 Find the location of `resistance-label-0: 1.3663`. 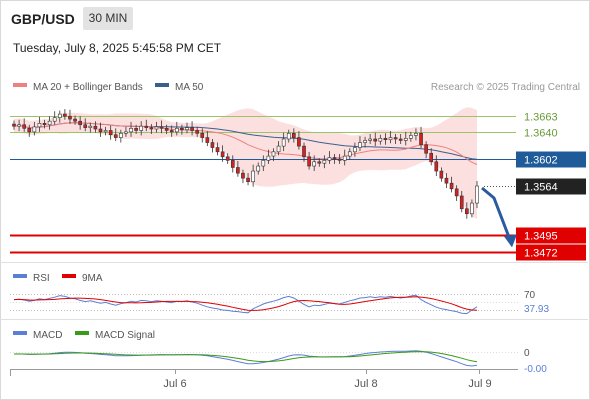

resistance-label-0: 1.3663 is located at coordinates (541, 118).